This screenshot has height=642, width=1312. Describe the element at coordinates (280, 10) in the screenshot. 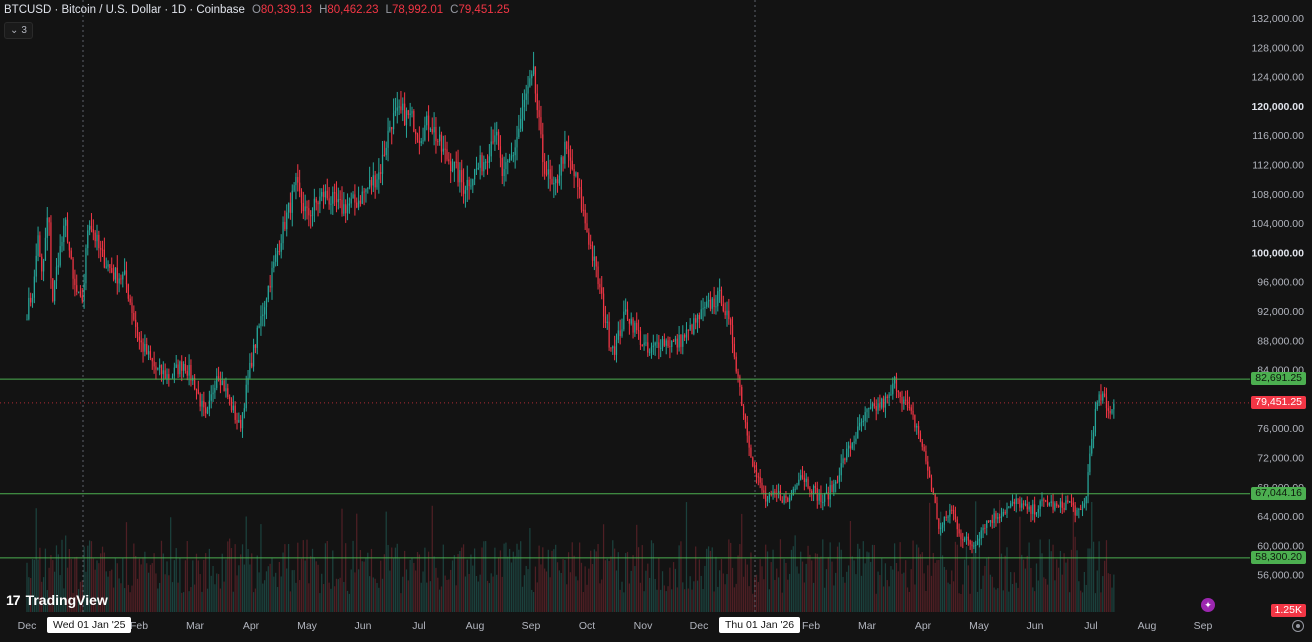

I see `ohlc-open: O80,339.13` at that location.